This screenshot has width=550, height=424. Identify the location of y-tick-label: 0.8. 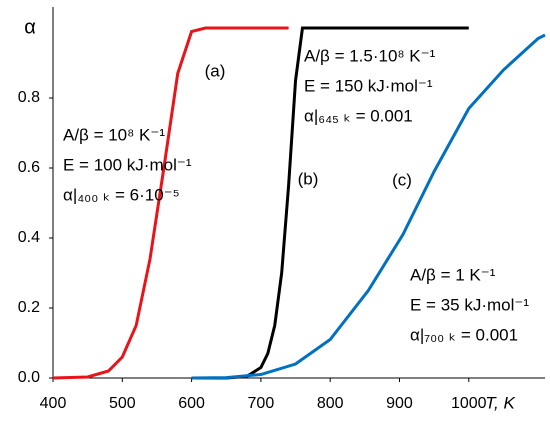
(29, 97).